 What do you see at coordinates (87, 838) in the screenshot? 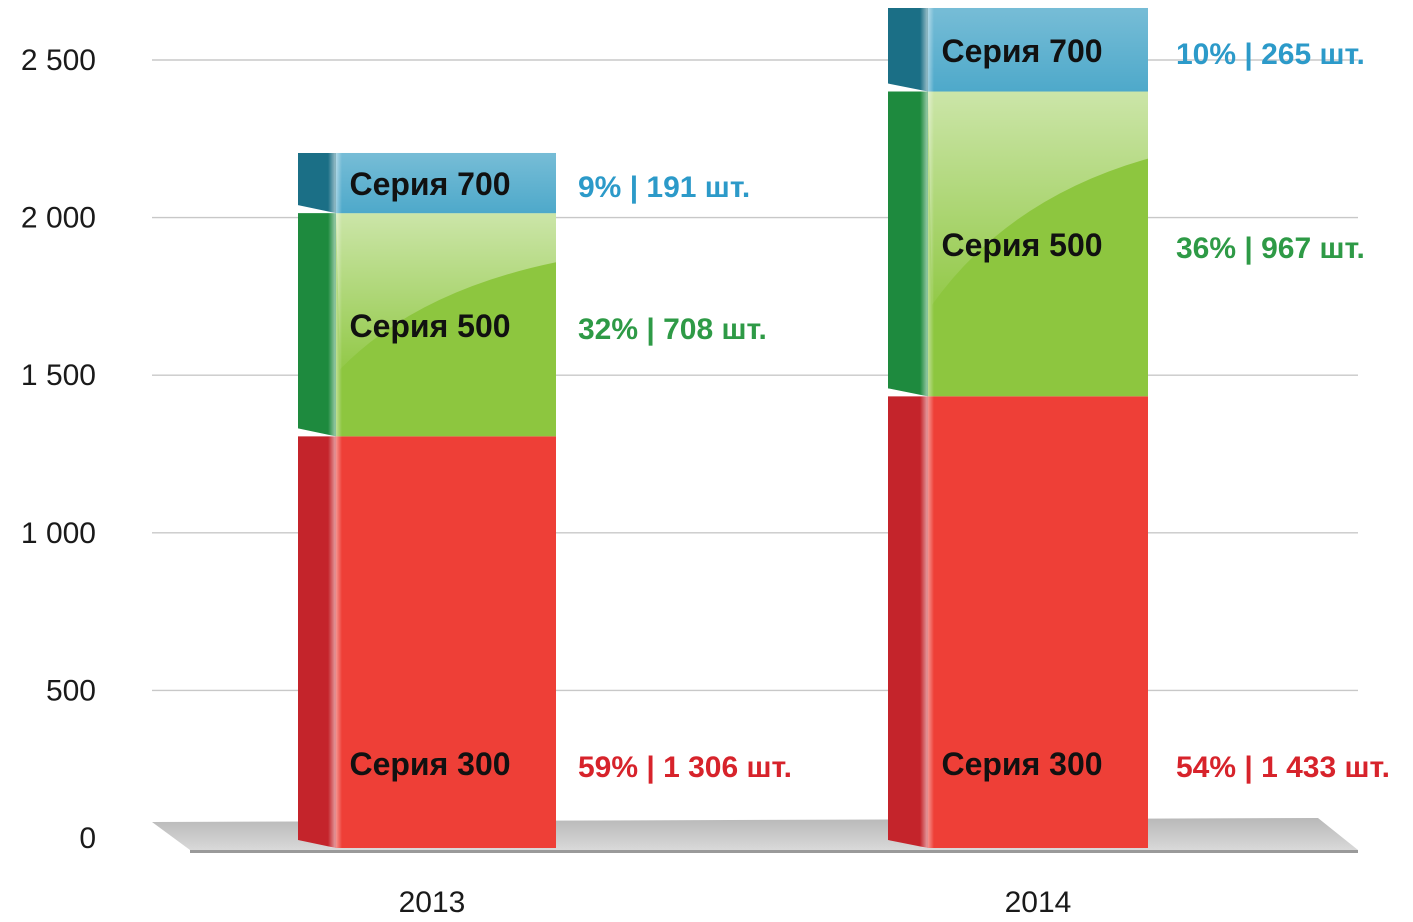
I see `y-tick-label: 0` at bounding box center [87, 838].